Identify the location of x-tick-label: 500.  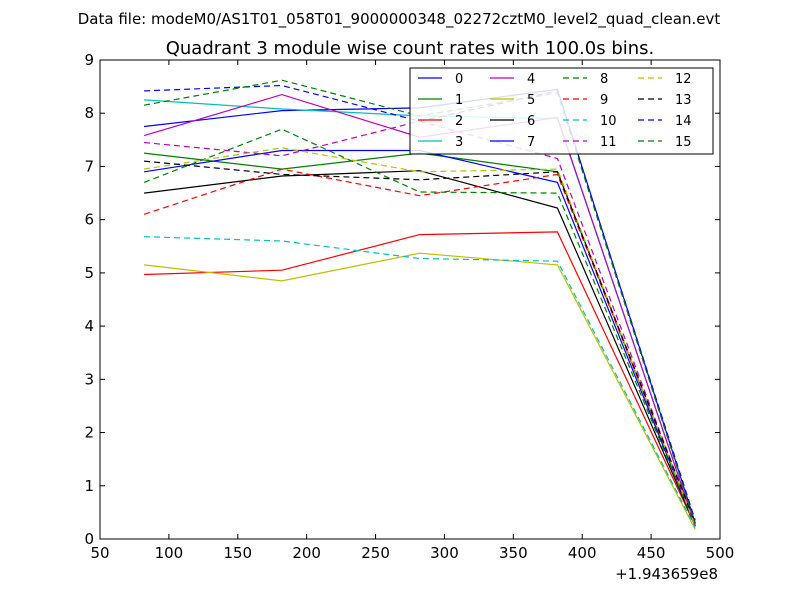
(720, 553).